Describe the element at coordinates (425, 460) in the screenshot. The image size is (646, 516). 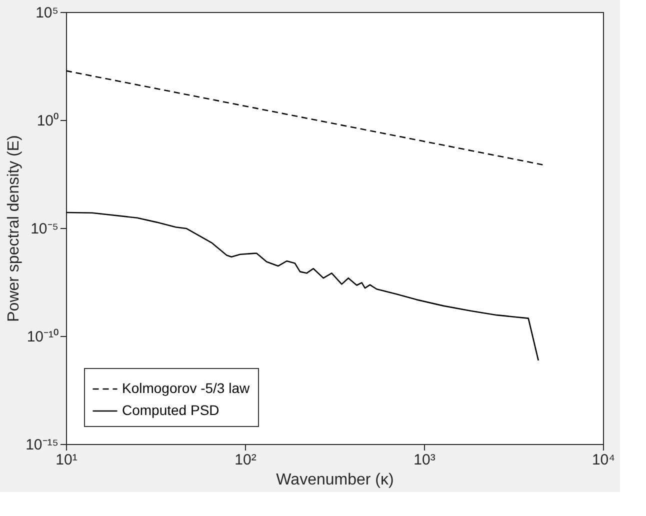
I see `x-tick-label: 10³` at that location.